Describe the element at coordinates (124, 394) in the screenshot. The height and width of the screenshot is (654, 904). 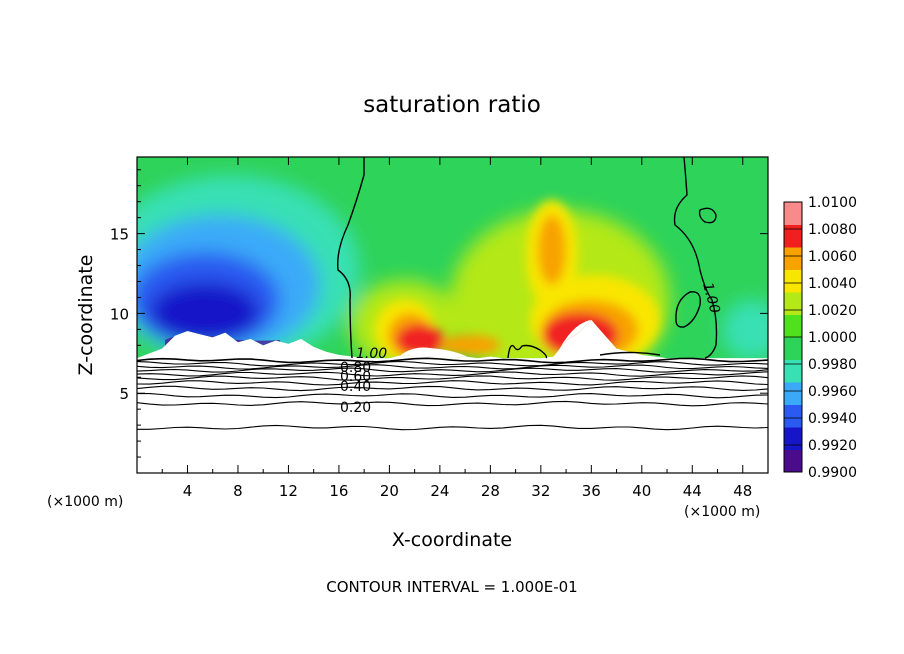
I see `y-tick-label: 5` at that location.